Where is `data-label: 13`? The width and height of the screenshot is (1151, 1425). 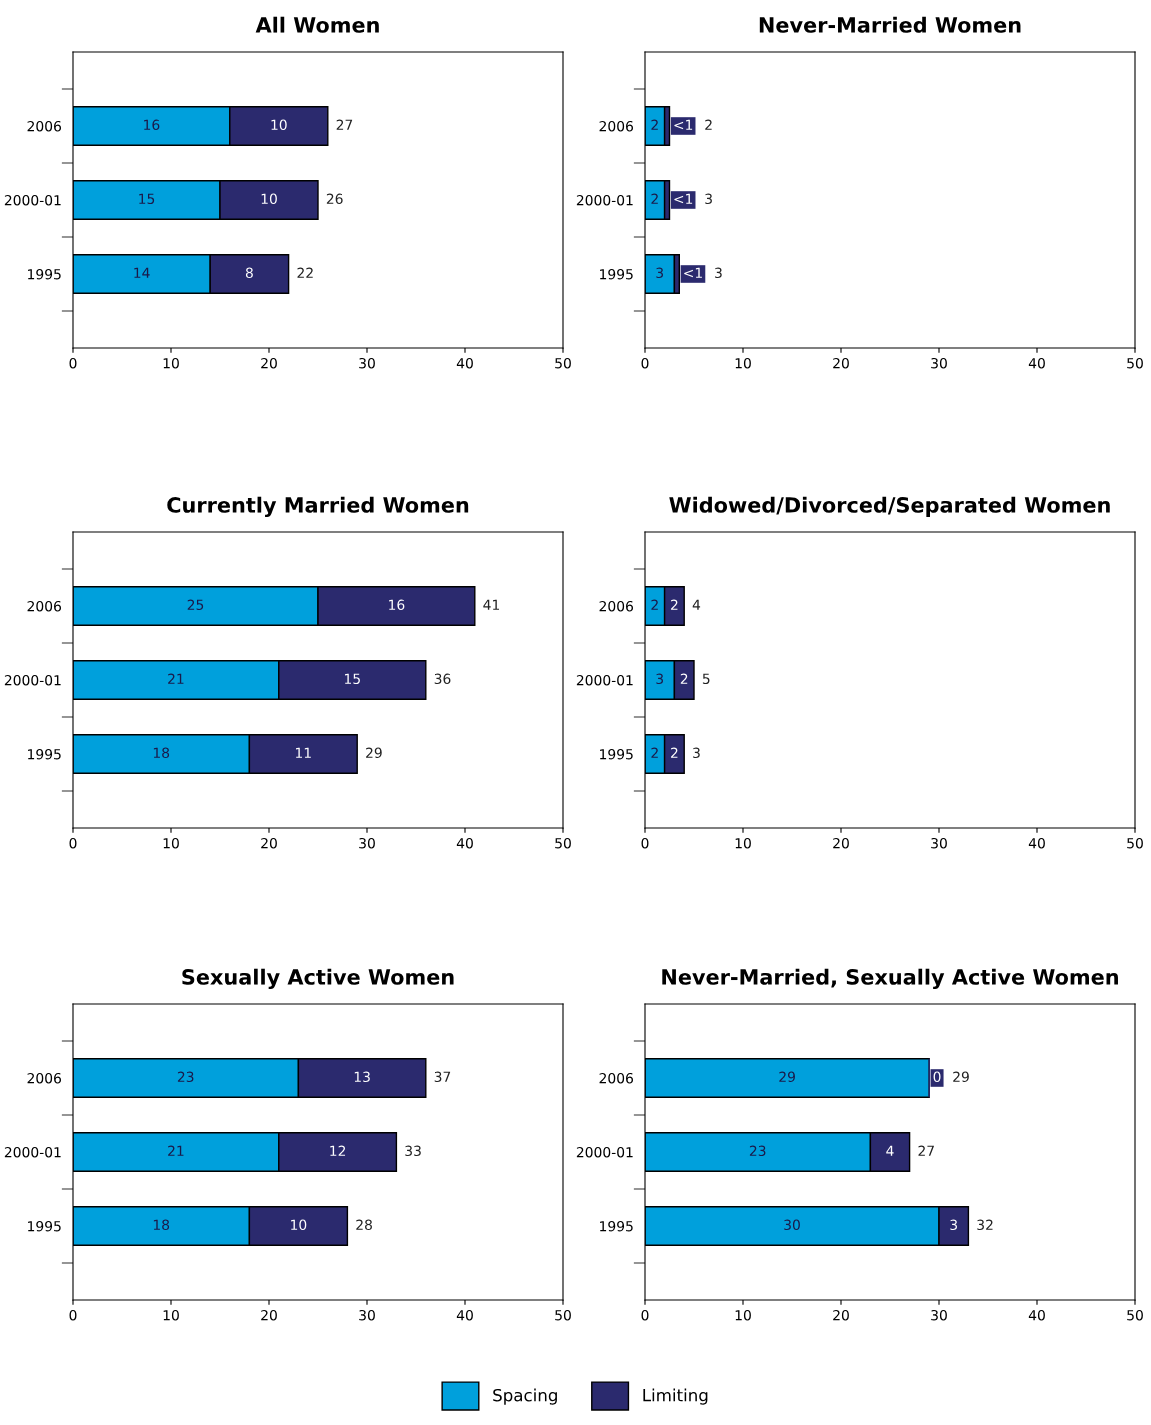
data-label: 13 is located at coordinates (362, 1077).